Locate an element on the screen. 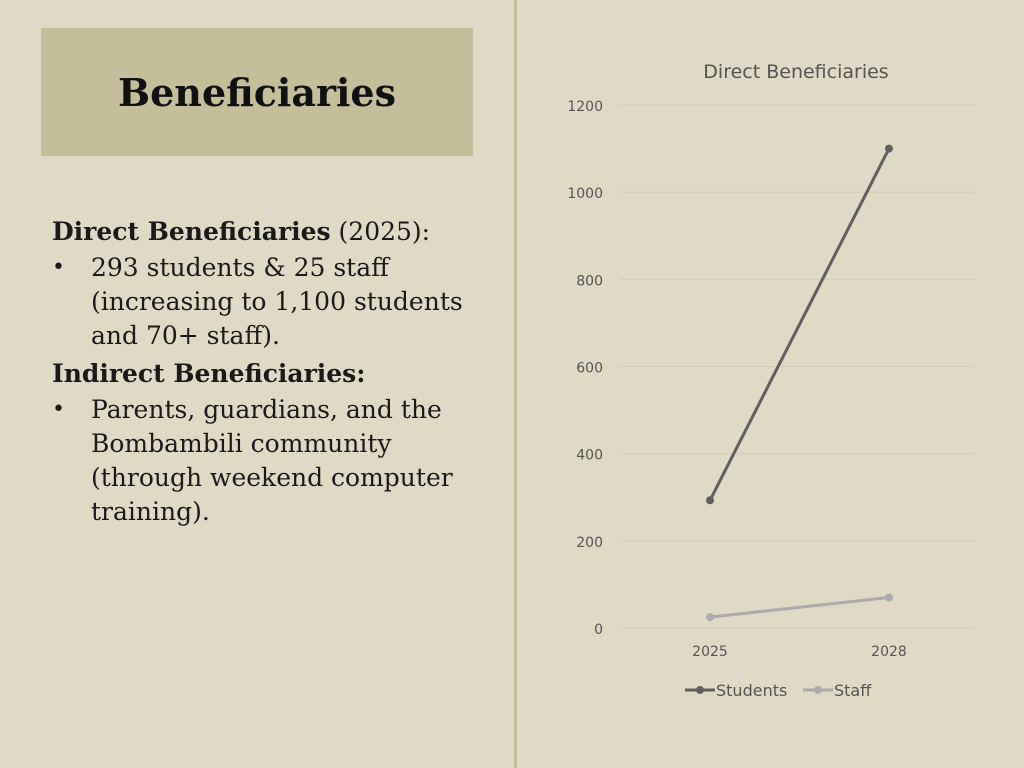 This screenshot has width=1024, height=768. direct-beneficiaries-line: Direct Beneficiaries (2025): is located at coordinates (272, 232).